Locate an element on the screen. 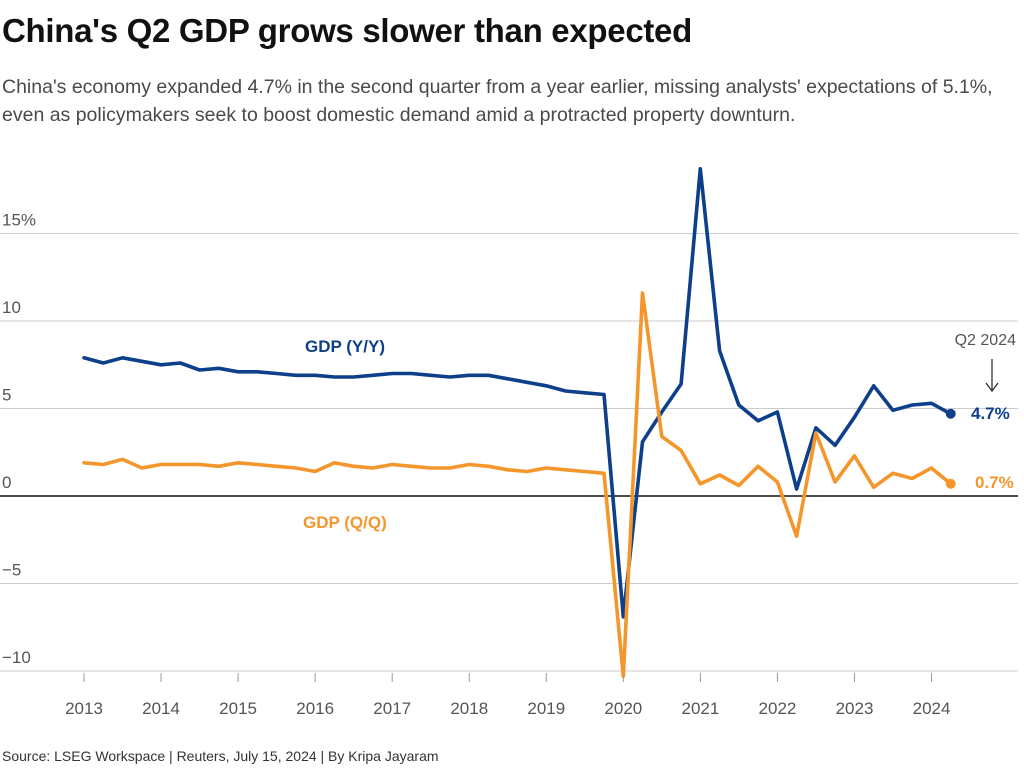 The width and height of the screenshot is (1024, 774). x-tick-label: 2019 is located at coordinates (546, 708).